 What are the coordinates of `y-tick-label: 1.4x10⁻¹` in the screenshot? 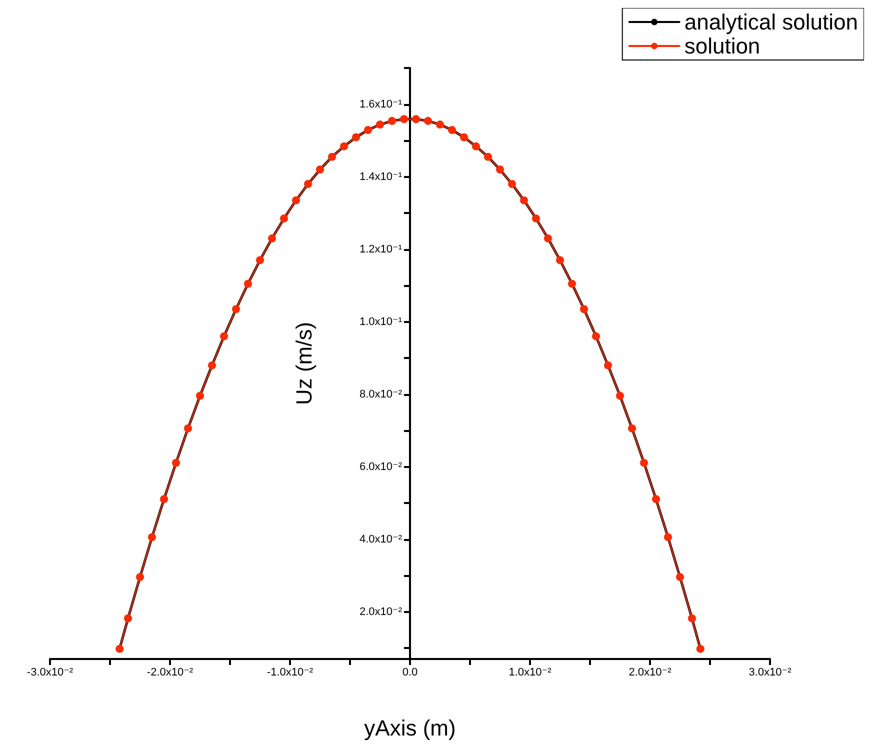 It's located at (381, 176).